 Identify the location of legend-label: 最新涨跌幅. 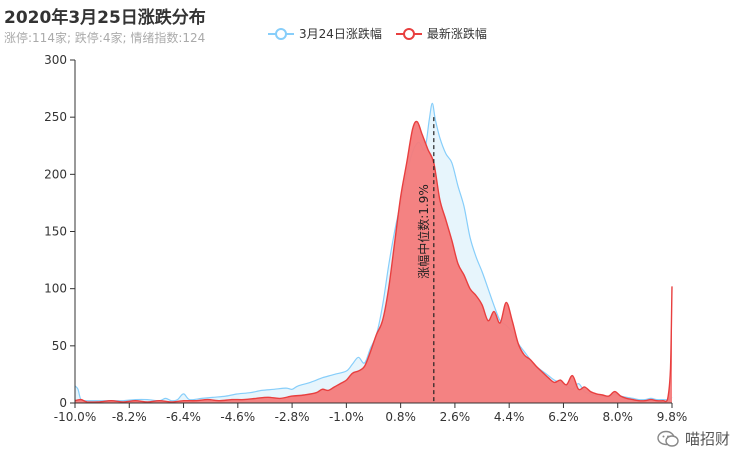
(456, 34).